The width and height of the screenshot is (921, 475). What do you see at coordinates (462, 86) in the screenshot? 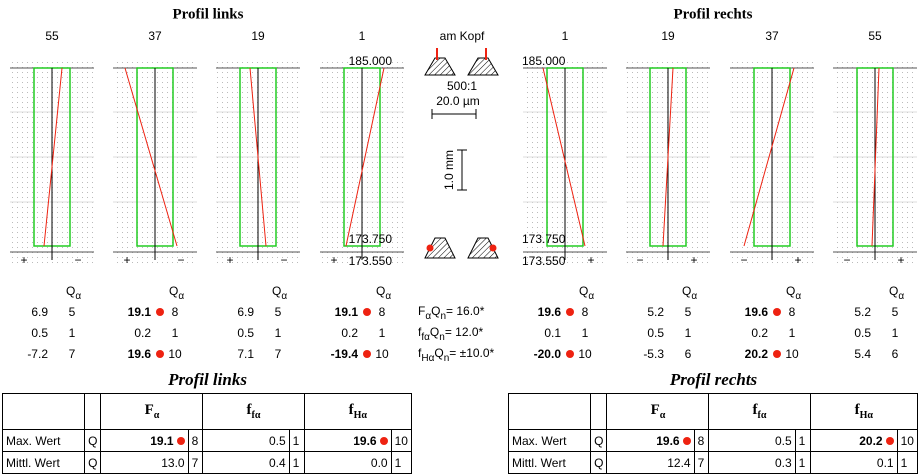
I see `magnification: 500:1` at bounding box center [462, 86].